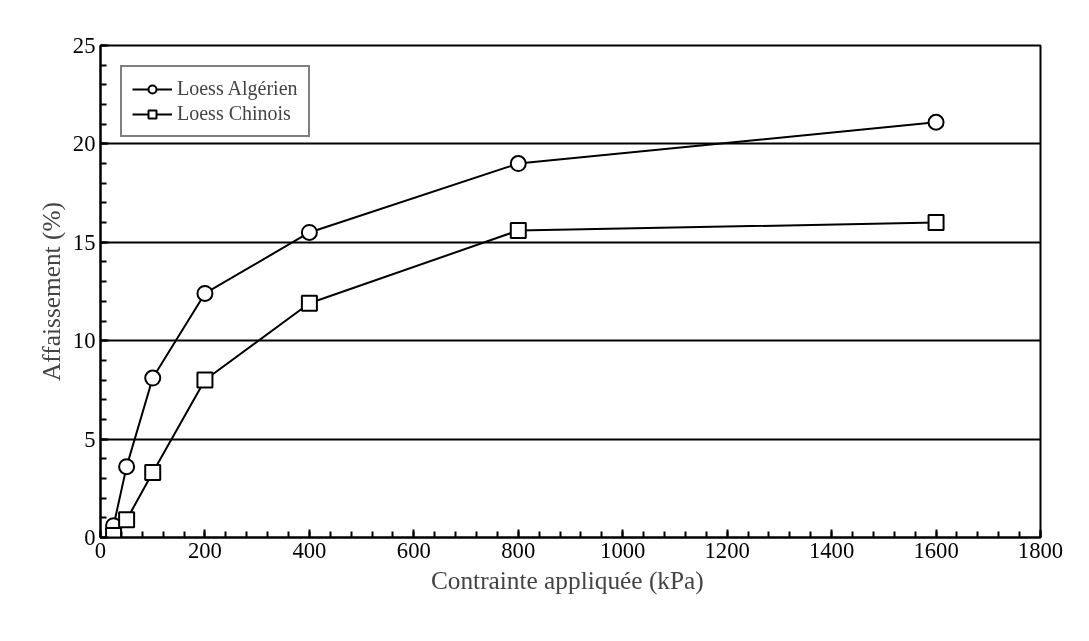  I want to click on x-tick-label: 800, so click(518, 550).